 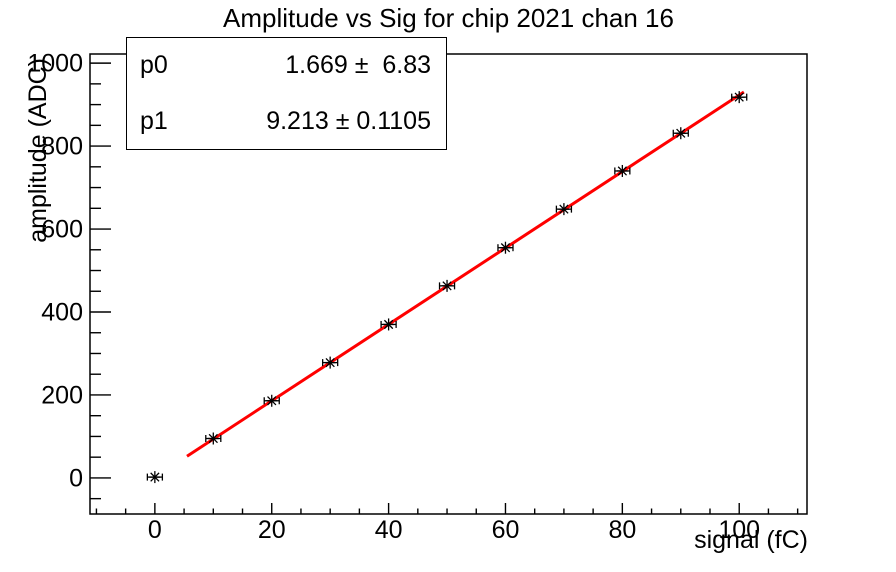 I want to click on y-tick-label: 400, so click(x=62, y=312).